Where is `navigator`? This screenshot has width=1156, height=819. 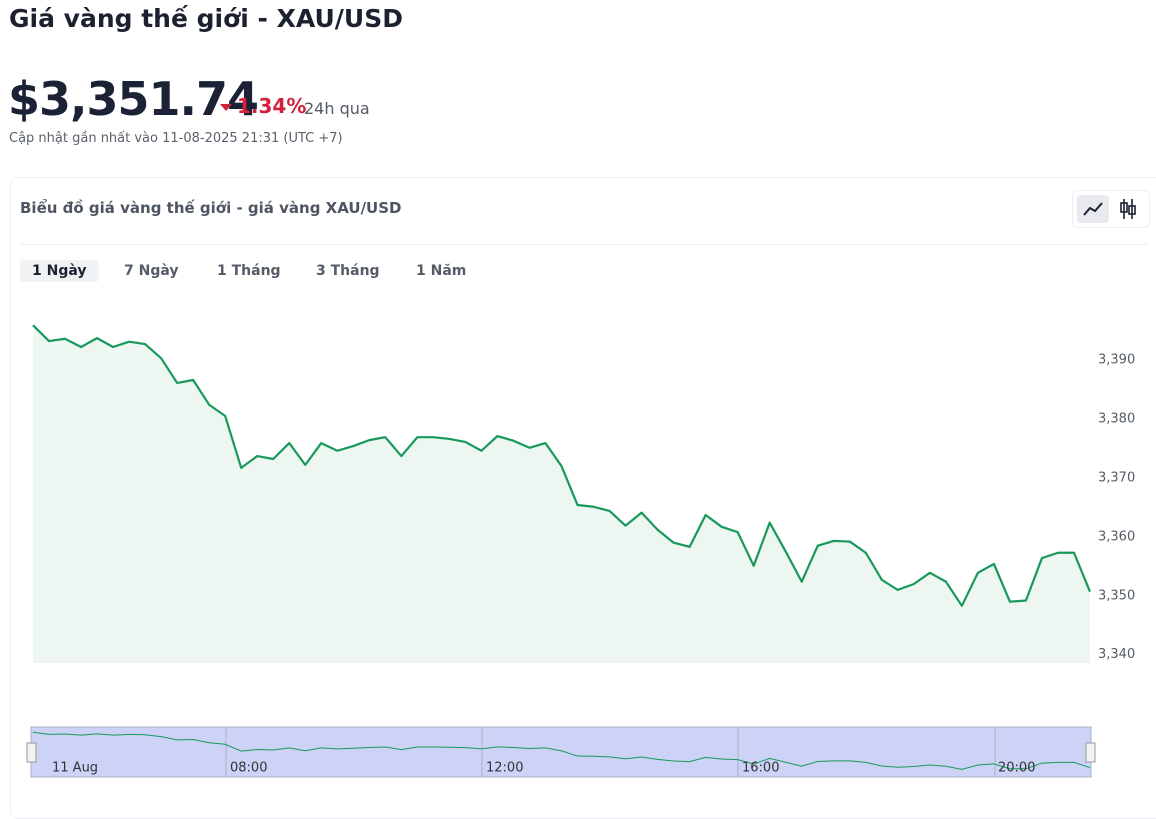 navigator is located at coordinates (561, 752).